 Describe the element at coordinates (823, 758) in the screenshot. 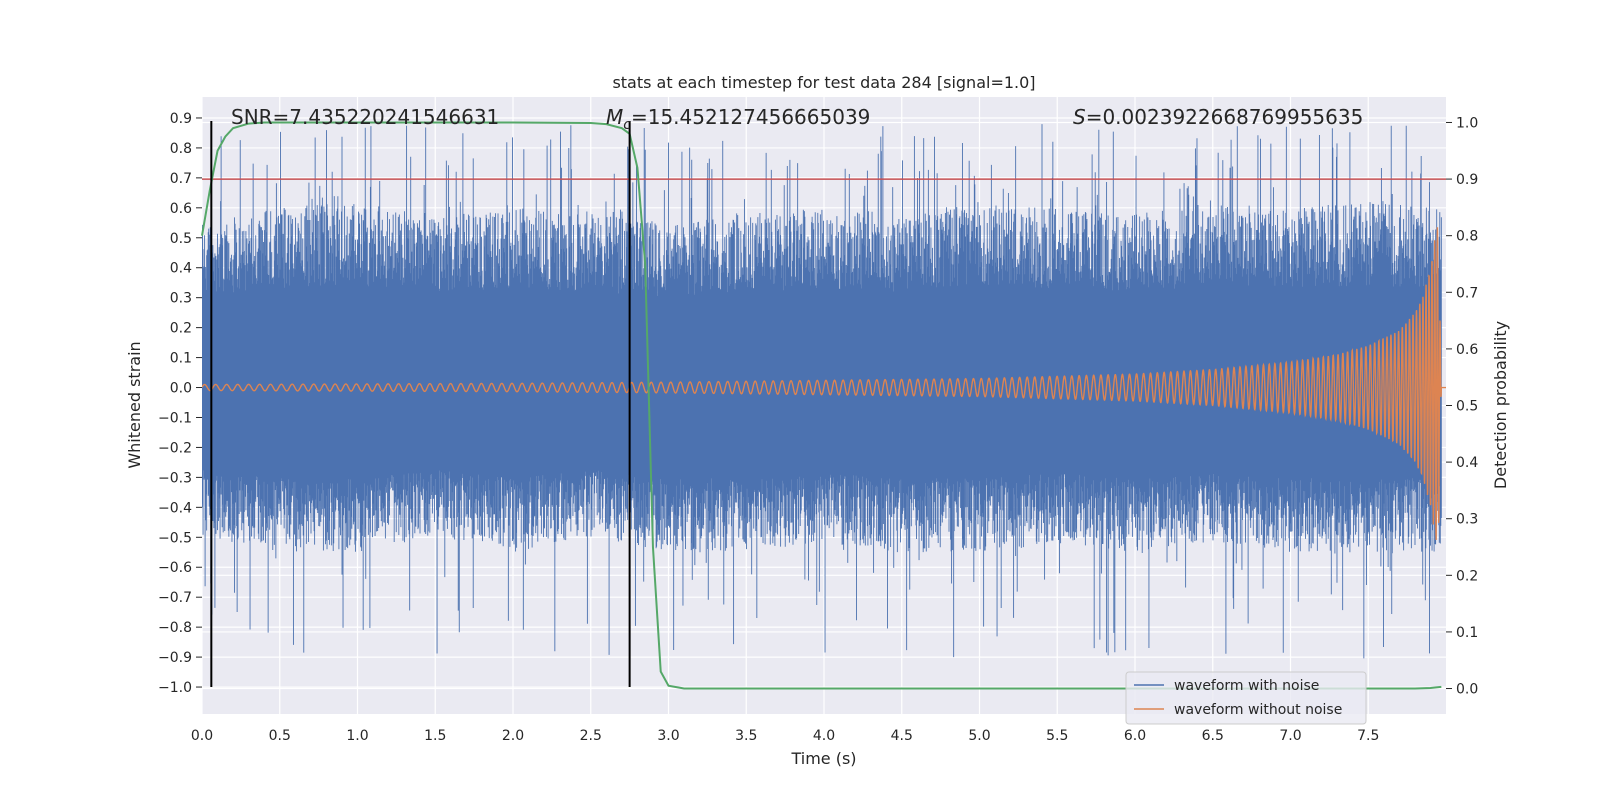

I see `x-axis-label: Time (s)` at that location.